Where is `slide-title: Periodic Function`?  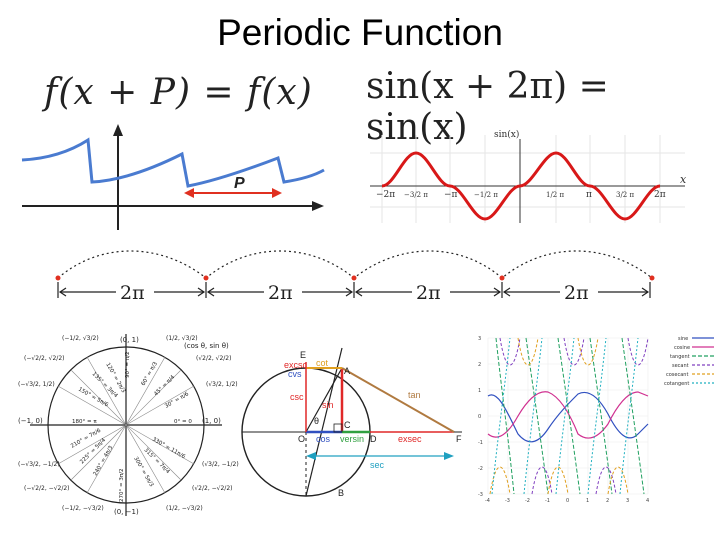
slide-title: Periodic Function is located at coordinates (360, 32).